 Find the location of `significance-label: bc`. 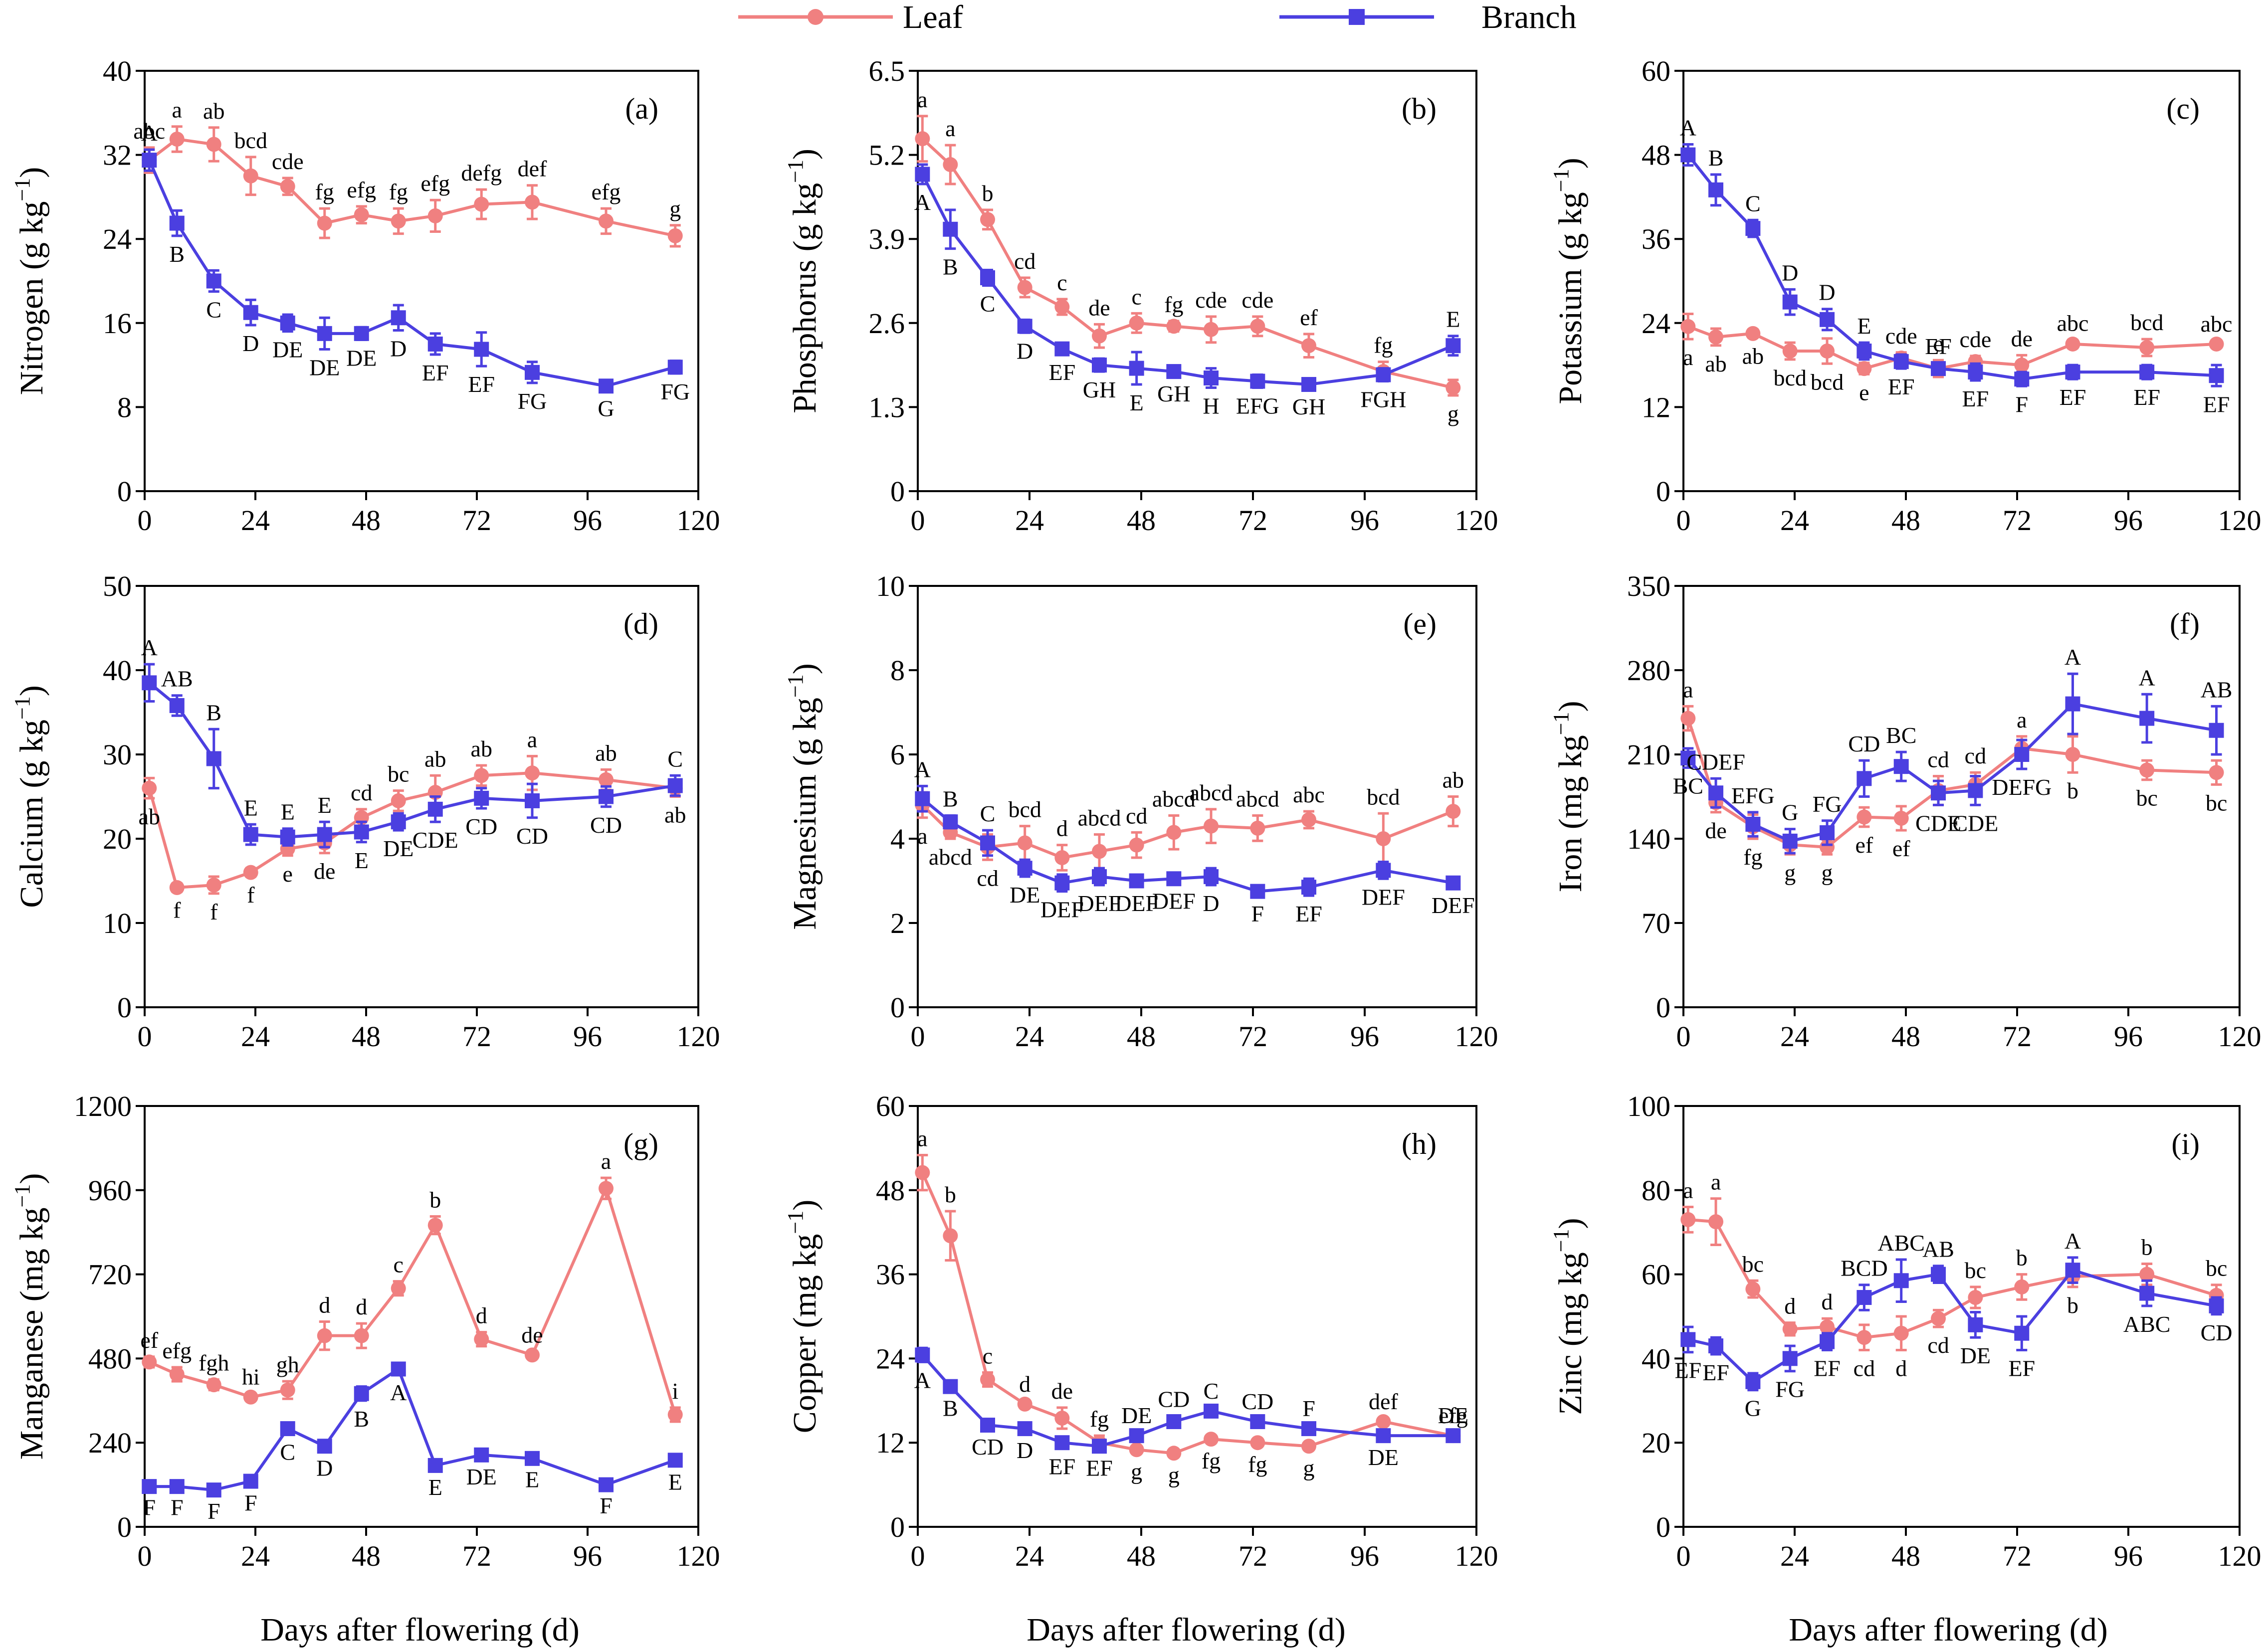

significance-label: bc is located at coordinates (2217, 802).